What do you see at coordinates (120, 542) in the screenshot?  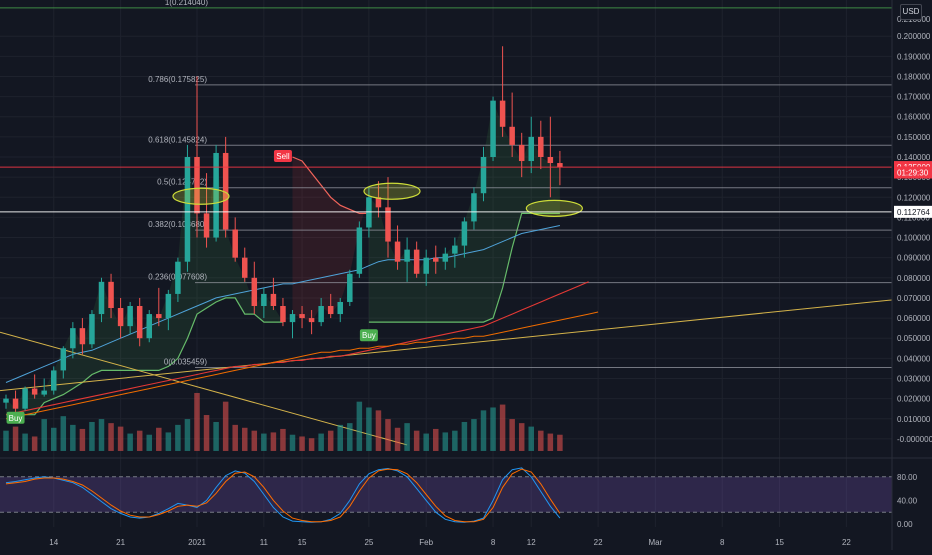 I see `time-axis-tick-label: 21` at bounding box center [120, 542].